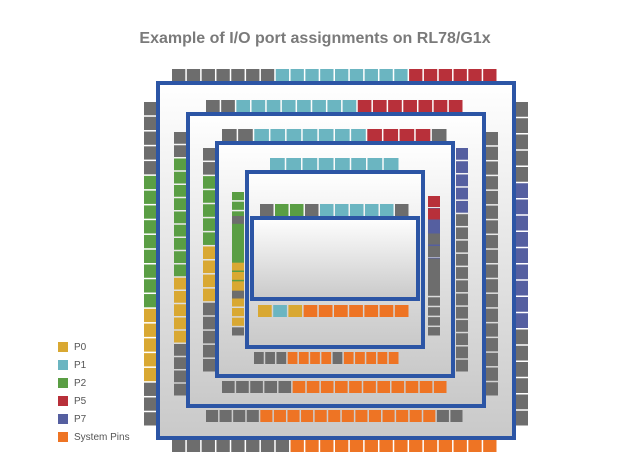 The width and height of the screenshot is (630, 470). I want to click on legend-label-p7: P7, so click(80, 419).